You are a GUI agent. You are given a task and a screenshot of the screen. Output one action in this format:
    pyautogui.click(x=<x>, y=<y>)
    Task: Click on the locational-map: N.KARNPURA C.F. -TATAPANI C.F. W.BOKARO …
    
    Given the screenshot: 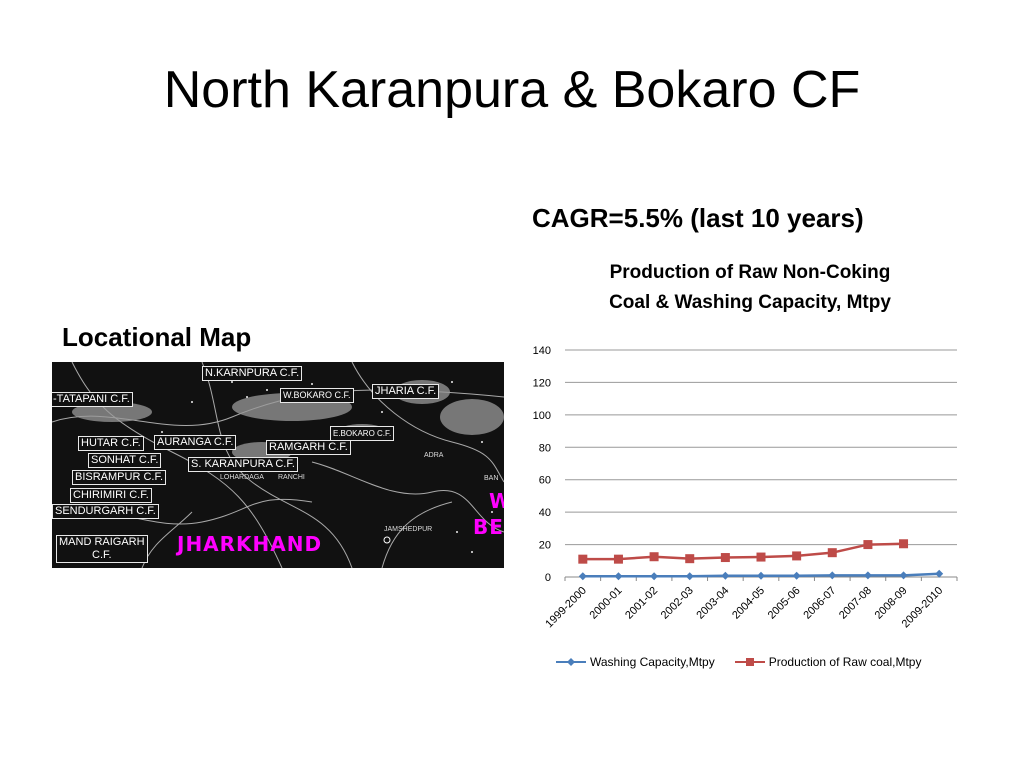 What is the action you would take?
    pyautogui.click(x=278, y=465)
    